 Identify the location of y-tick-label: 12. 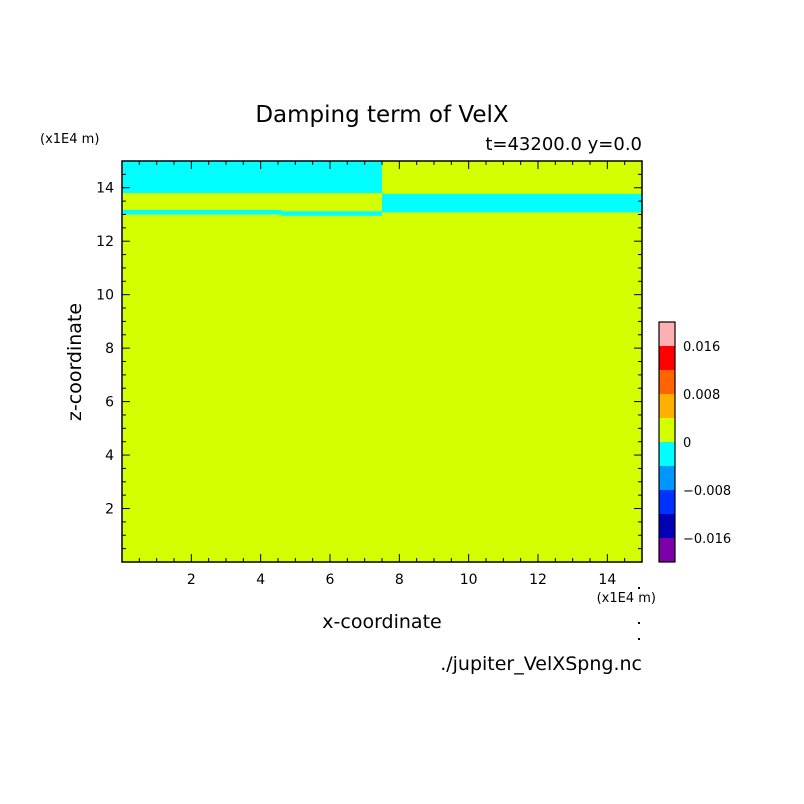
(105, 242).